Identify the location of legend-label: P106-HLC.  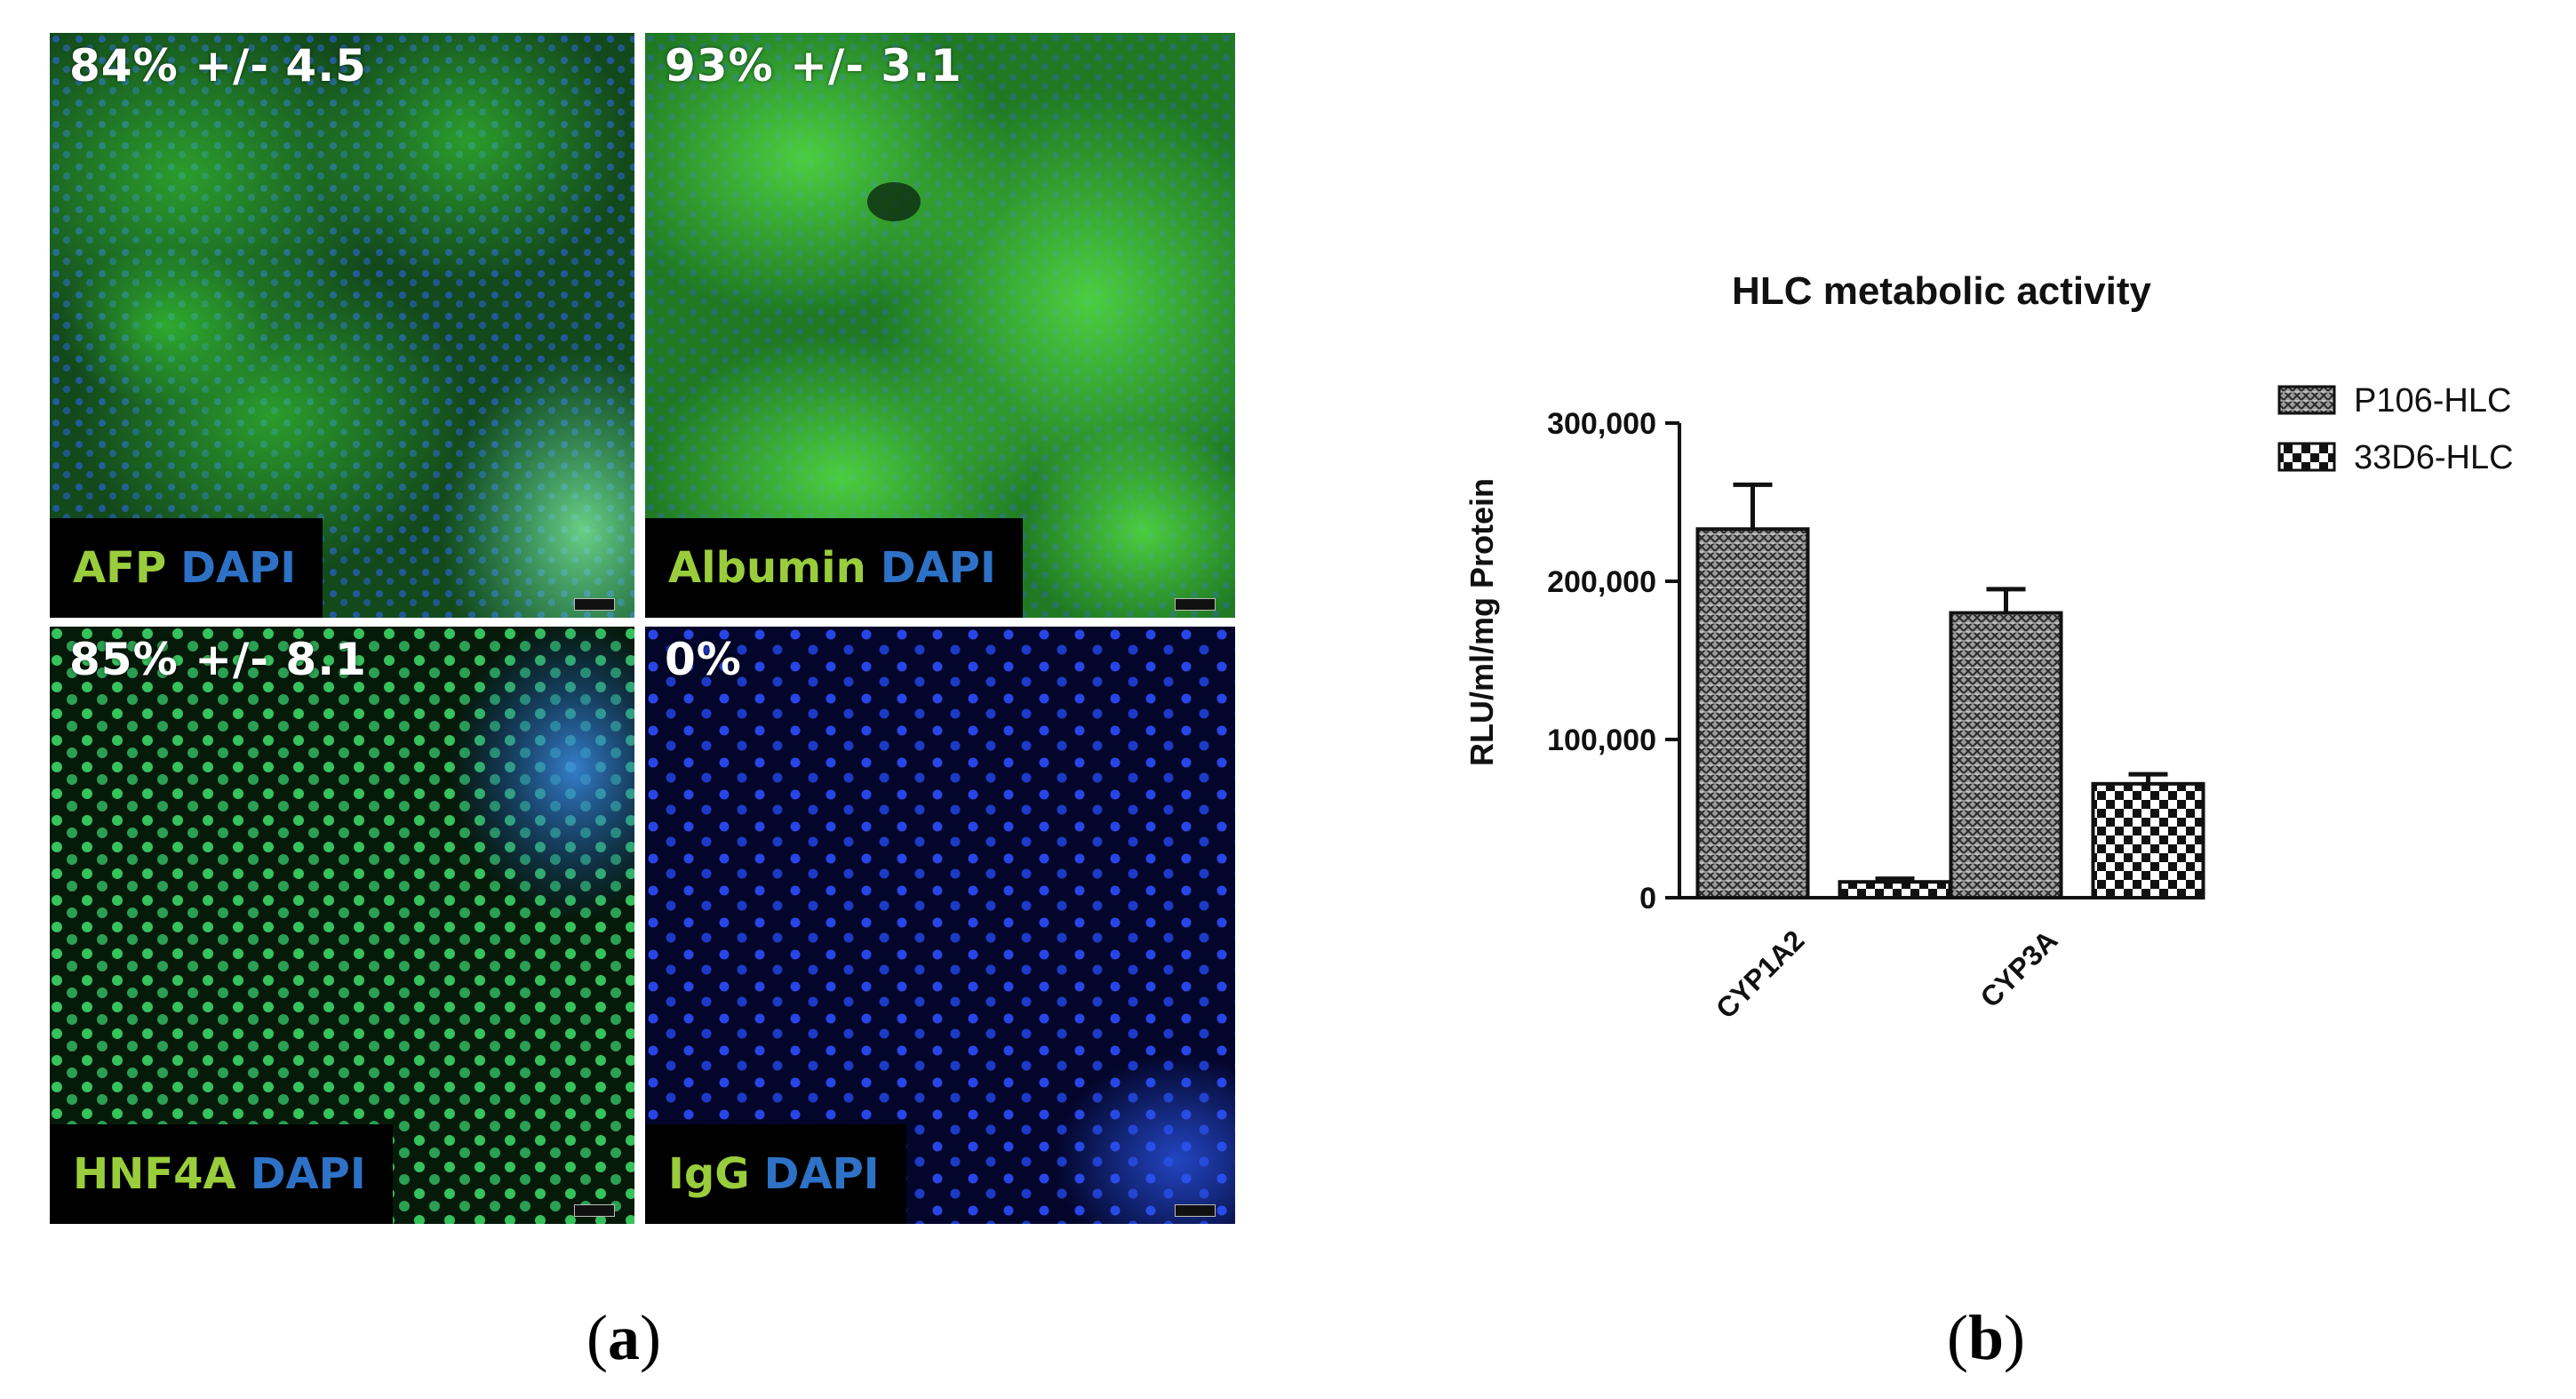
(2432, 401).